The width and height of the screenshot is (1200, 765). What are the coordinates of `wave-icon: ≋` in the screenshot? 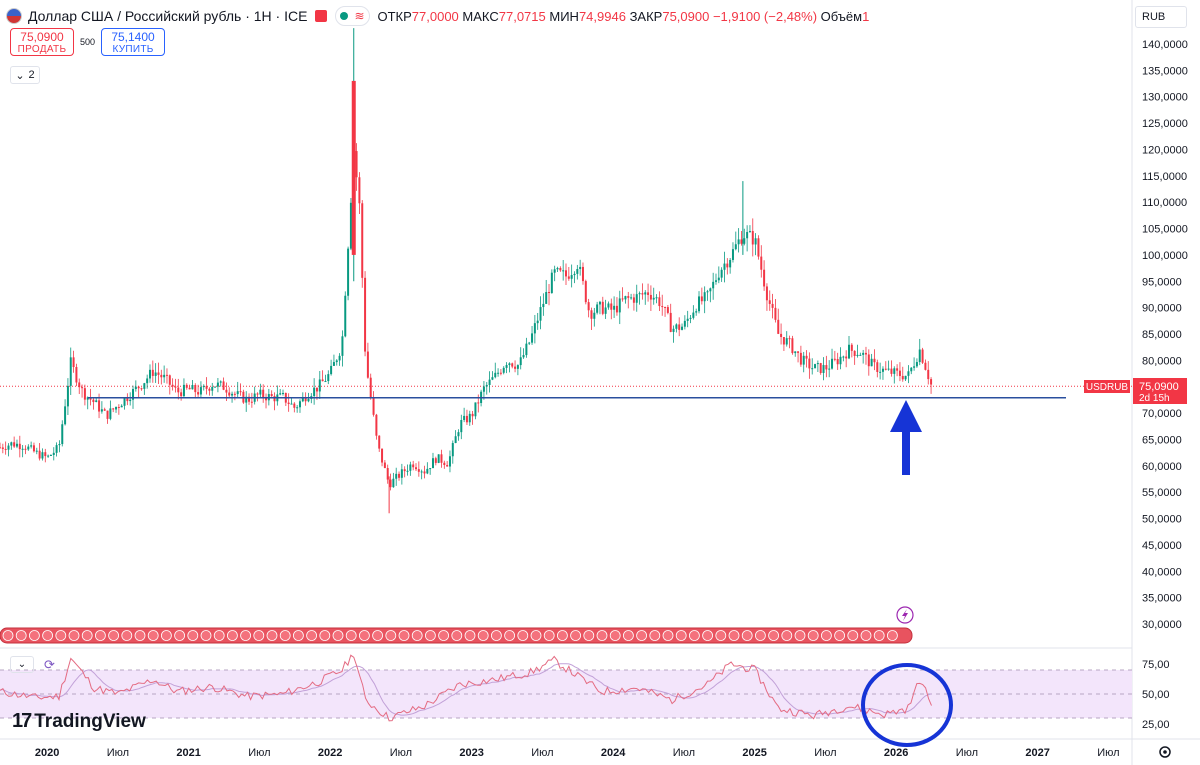 It's located at (359, 16).